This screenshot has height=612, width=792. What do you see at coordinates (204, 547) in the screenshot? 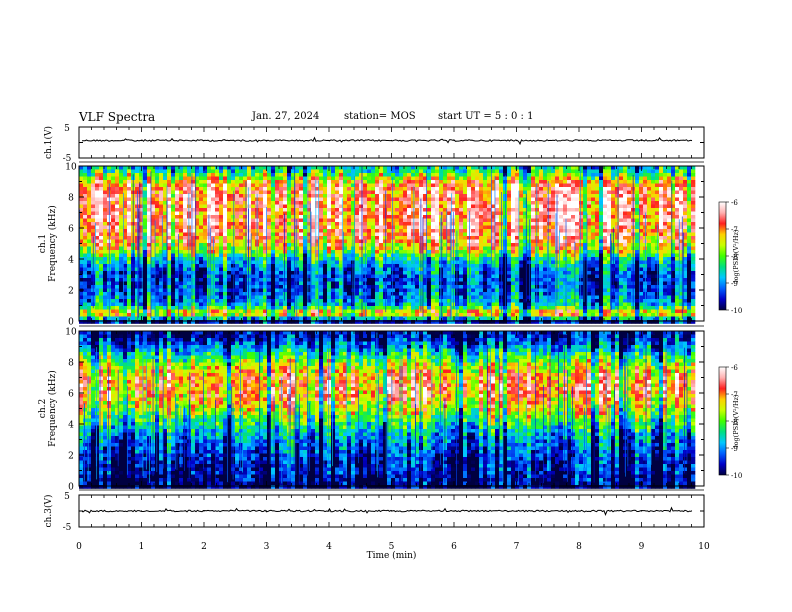
I see `x-tick-label: 2` at bounding box center [204, 547].